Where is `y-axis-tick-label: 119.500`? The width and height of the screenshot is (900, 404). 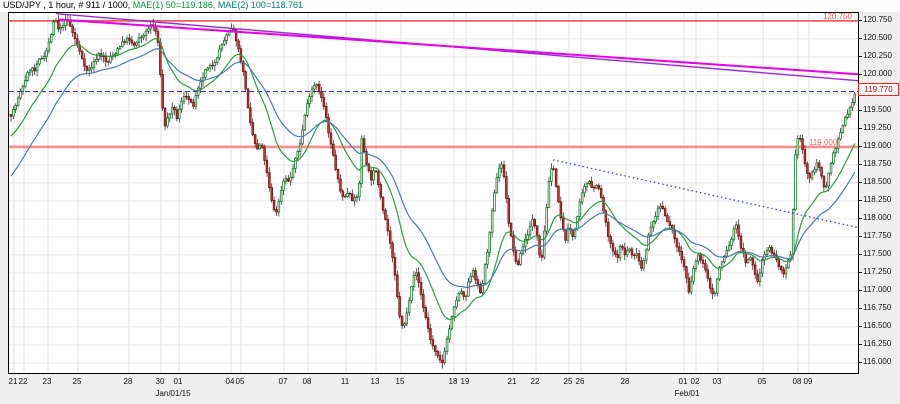
y-axis-tick-label: 119.500 is located at coordinates (877, 109).